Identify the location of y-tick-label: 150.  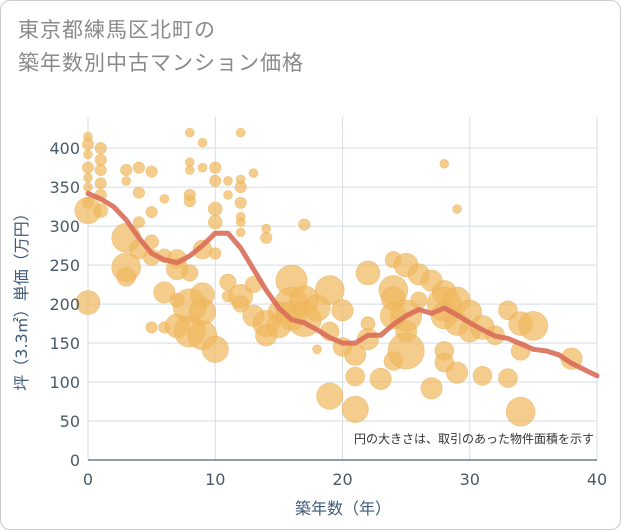
(64, 343).